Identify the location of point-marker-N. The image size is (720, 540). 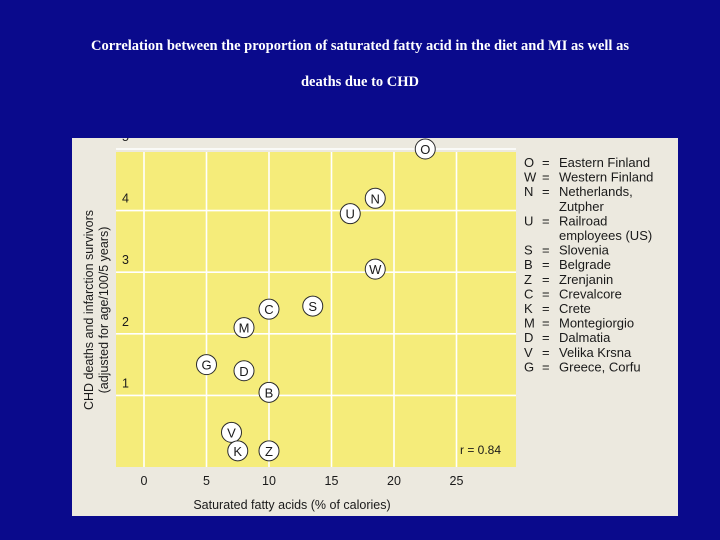
(375, 198).